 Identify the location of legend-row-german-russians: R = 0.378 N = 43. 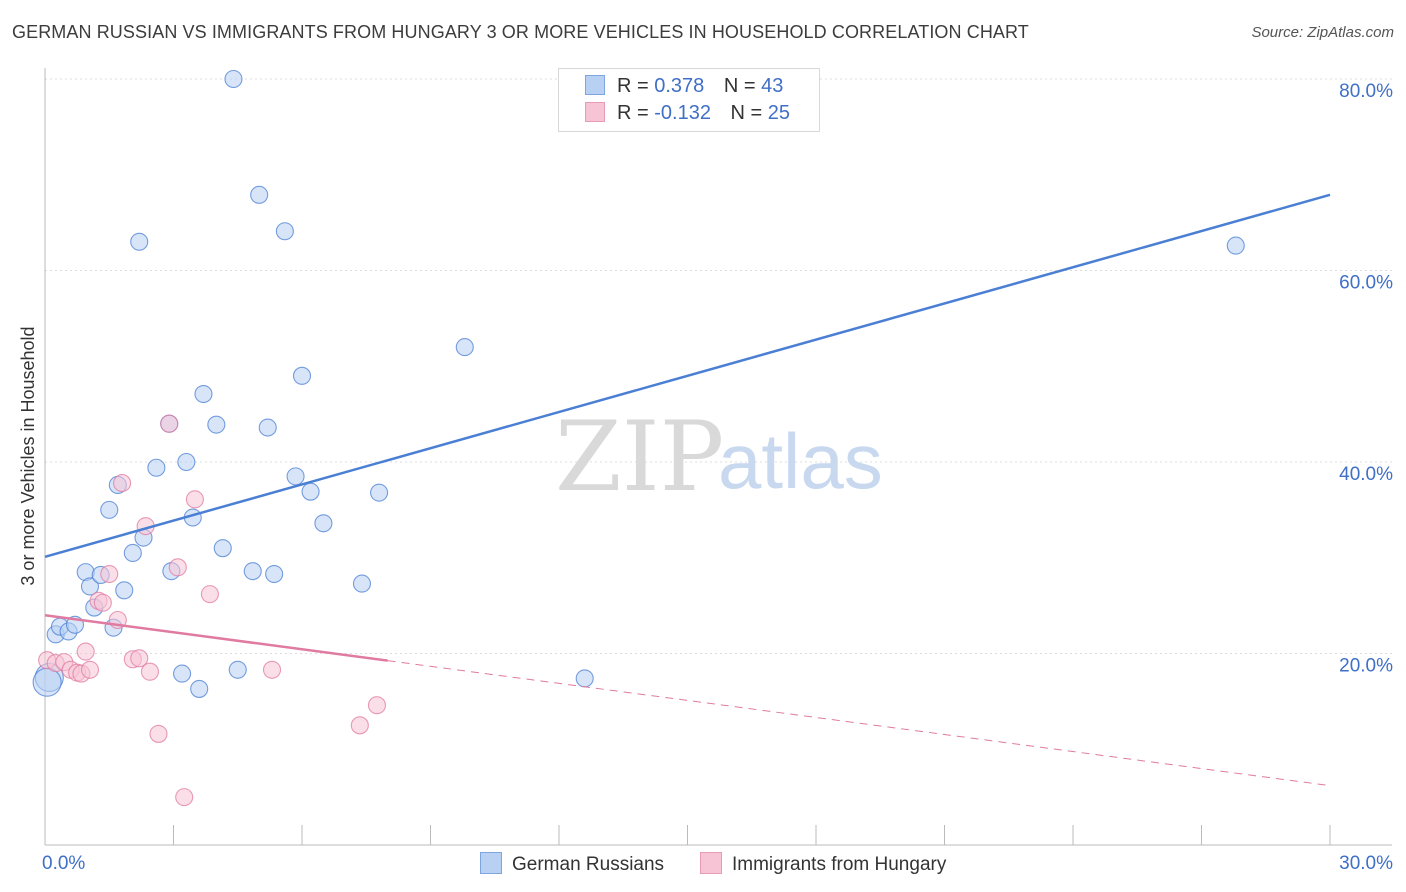
(684, 88).